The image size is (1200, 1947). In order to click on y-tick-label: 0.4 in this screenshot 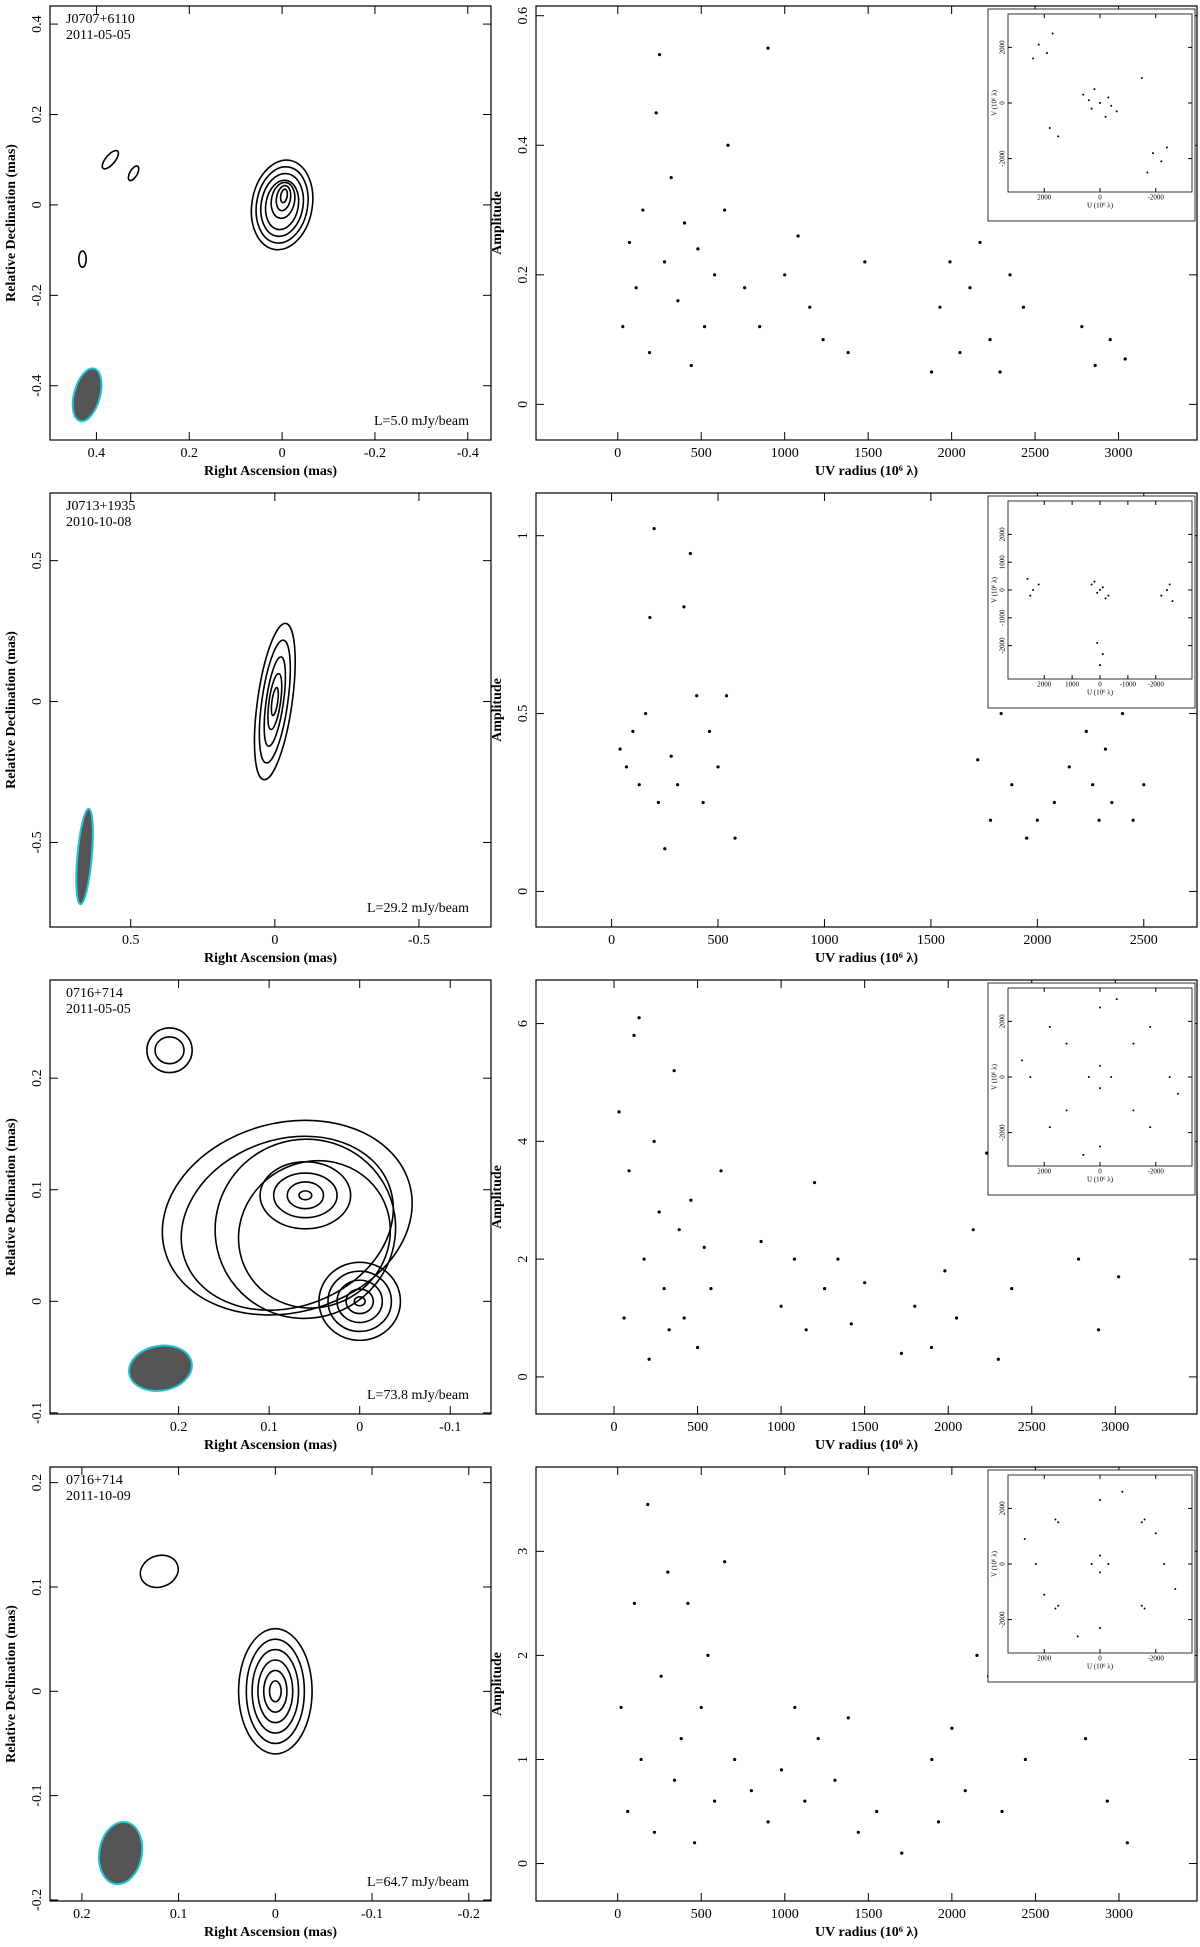, I will do `click(37, 24)`.